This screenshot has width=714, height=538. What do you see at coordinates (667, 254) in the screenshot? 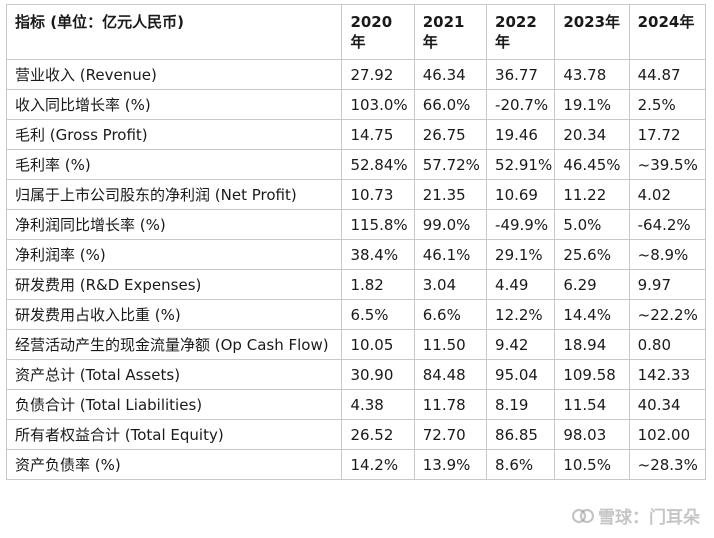
I see `value-cell: ~8.9%` at bounding box center [667, 254].